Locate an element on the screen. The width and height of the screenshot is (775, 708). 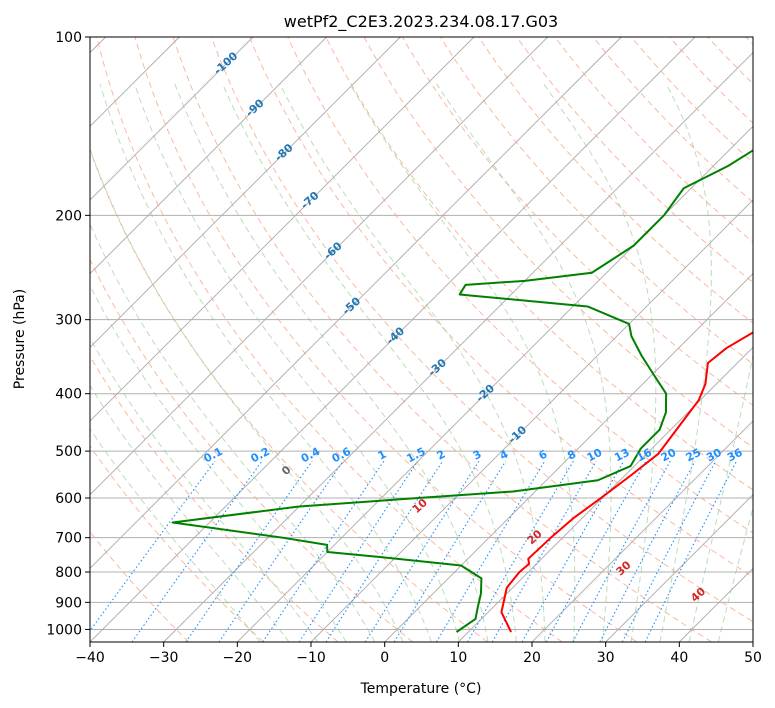
y-tick-label: 100 is located at coordinates (68, 38).